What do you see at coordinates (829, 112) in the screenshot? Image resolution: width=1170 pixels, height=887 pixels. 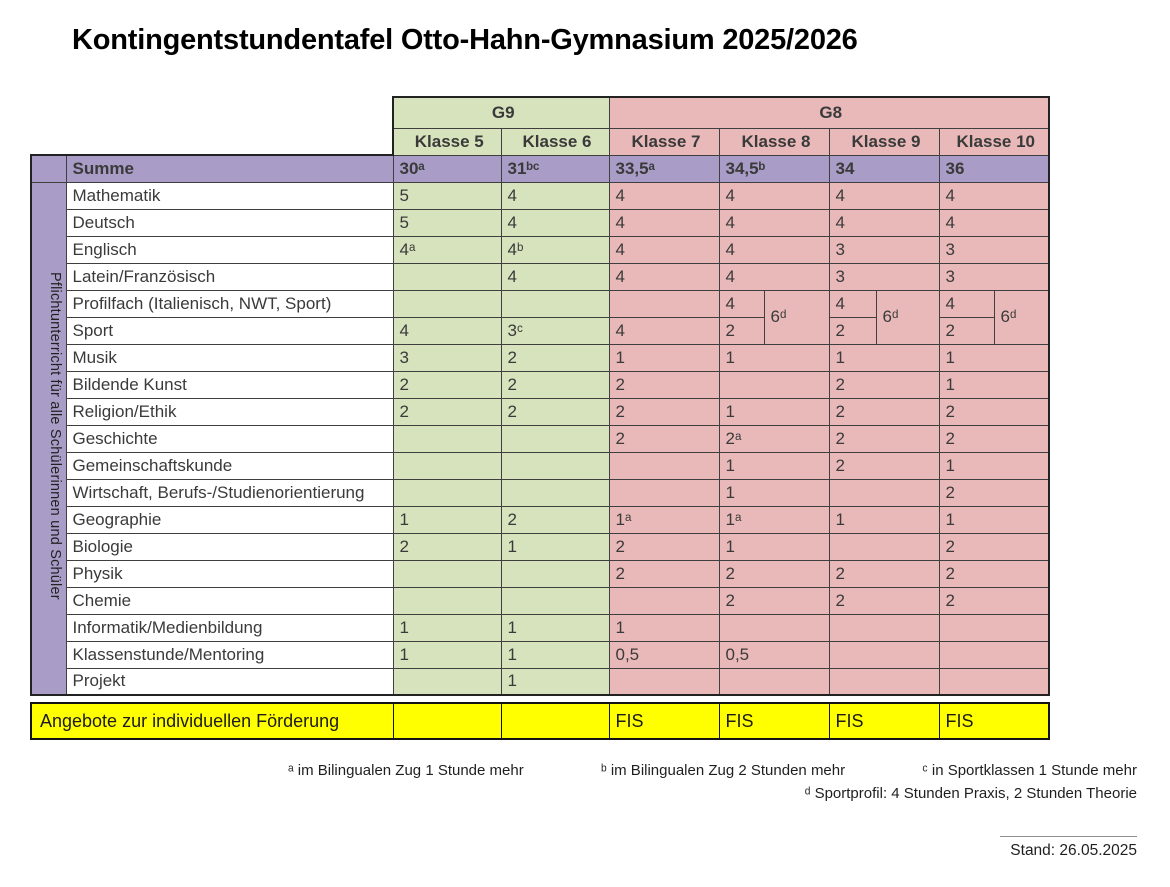 I see `group-header-g8: G8` at bounding box center [829, 112].